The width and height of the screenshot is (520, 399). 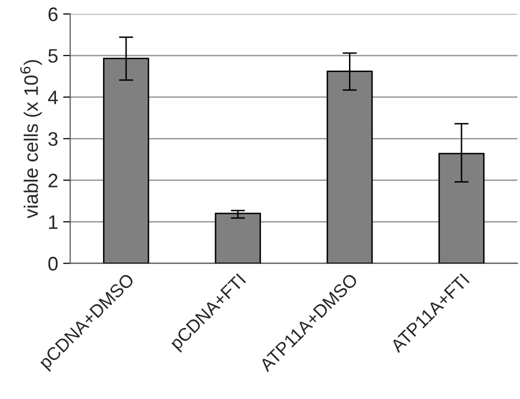 I want to click on y-tick-label: 5, so click(x=53, y=56).